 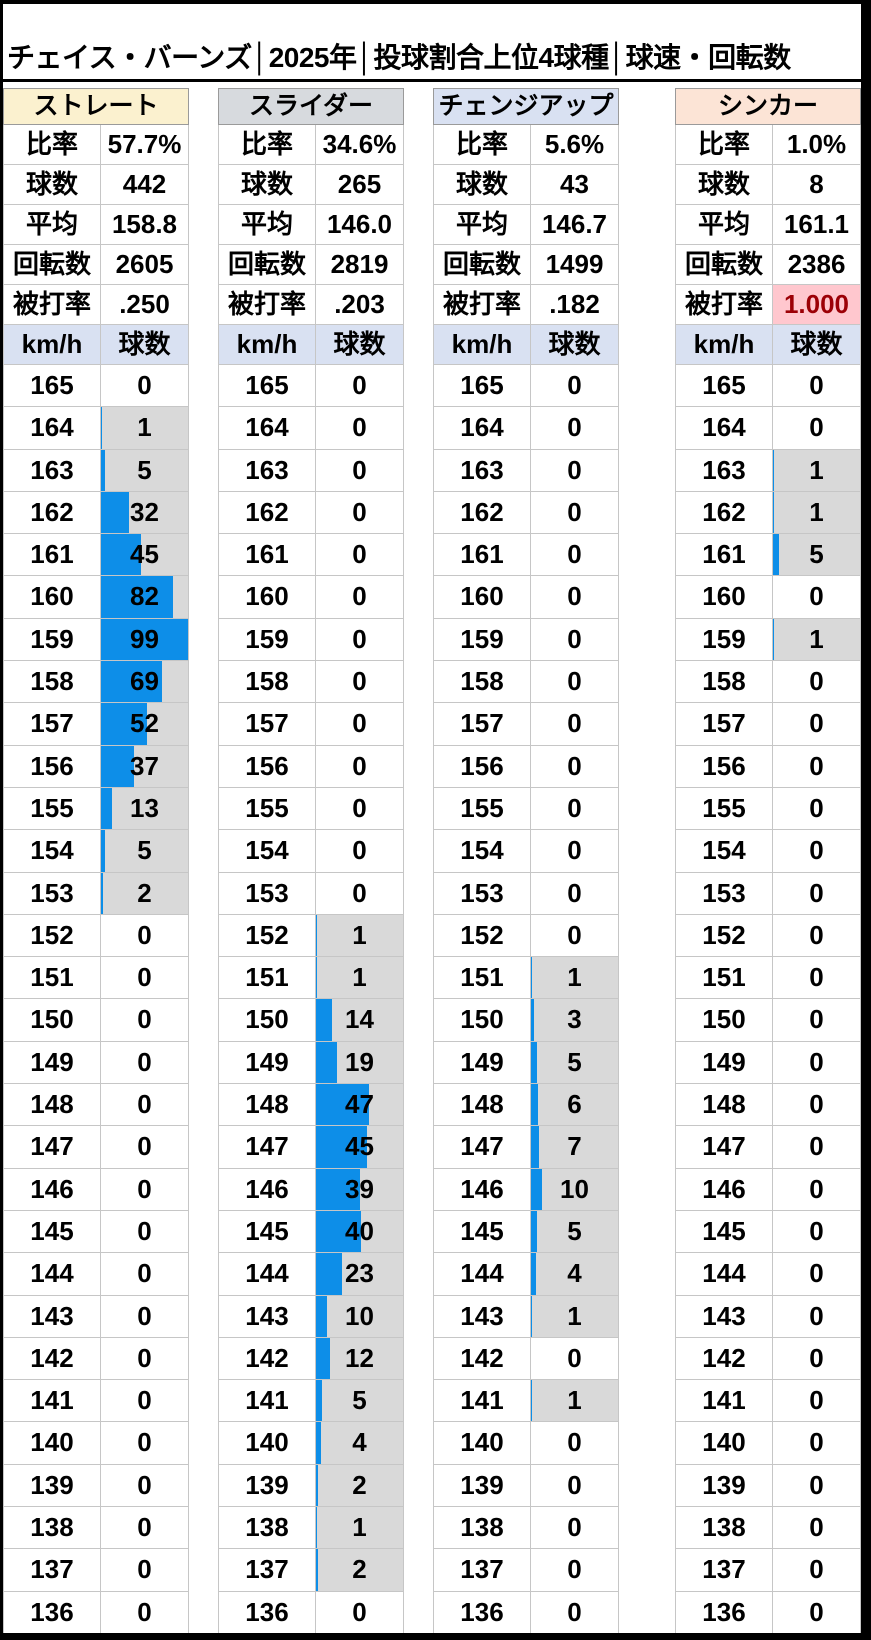 I want to click on hist-row: 136 0, so click(x=768, y=1612).